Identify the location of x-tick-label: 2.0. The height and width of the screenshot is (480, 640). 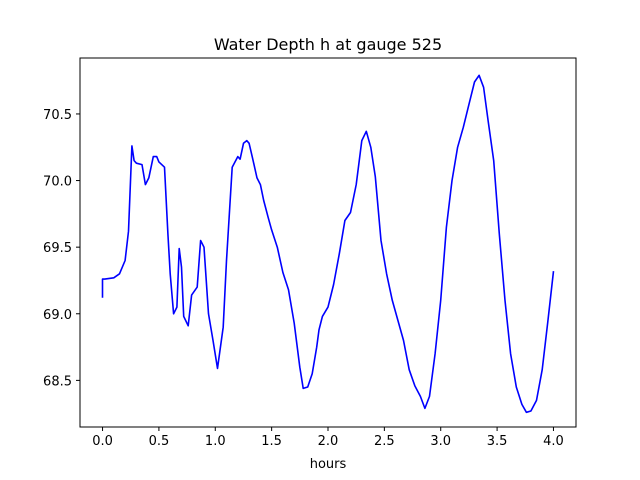
(328, 441).